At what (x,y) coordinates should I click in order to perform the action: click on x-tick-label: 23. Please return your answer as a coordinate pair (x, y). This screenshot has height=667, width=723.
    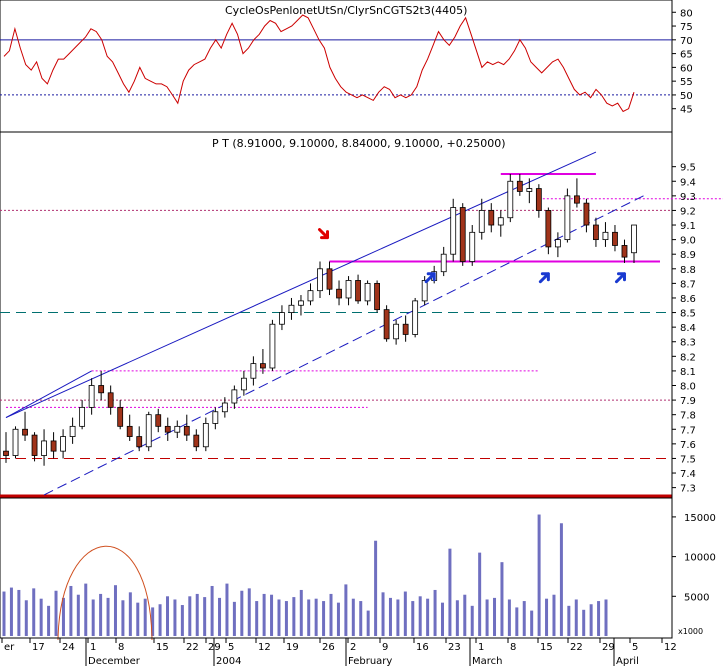
    Looking at the image, I should click on (454, 647).